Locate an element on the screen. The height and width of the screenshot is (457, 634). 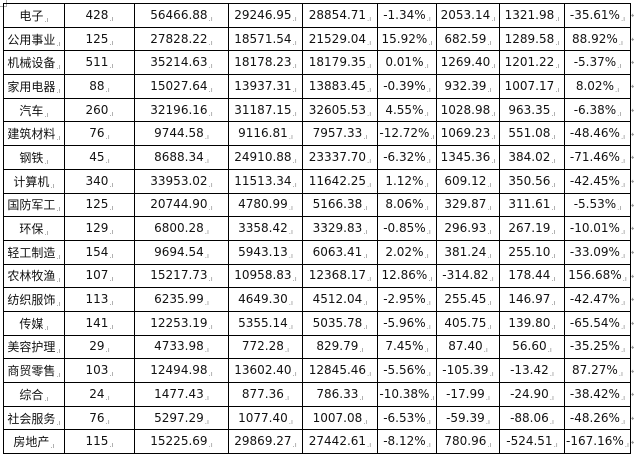
cell-text: 21529.04 is located at coordinates (337, 38).